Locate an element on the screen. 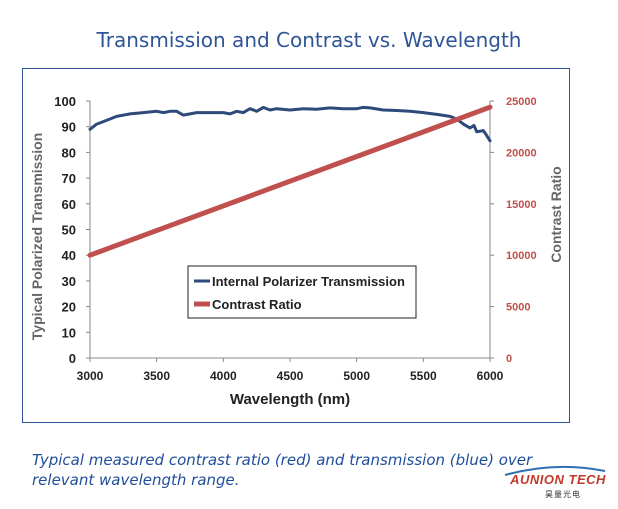  left-y-tick-label: 90 is located at coordinates (69, 127).